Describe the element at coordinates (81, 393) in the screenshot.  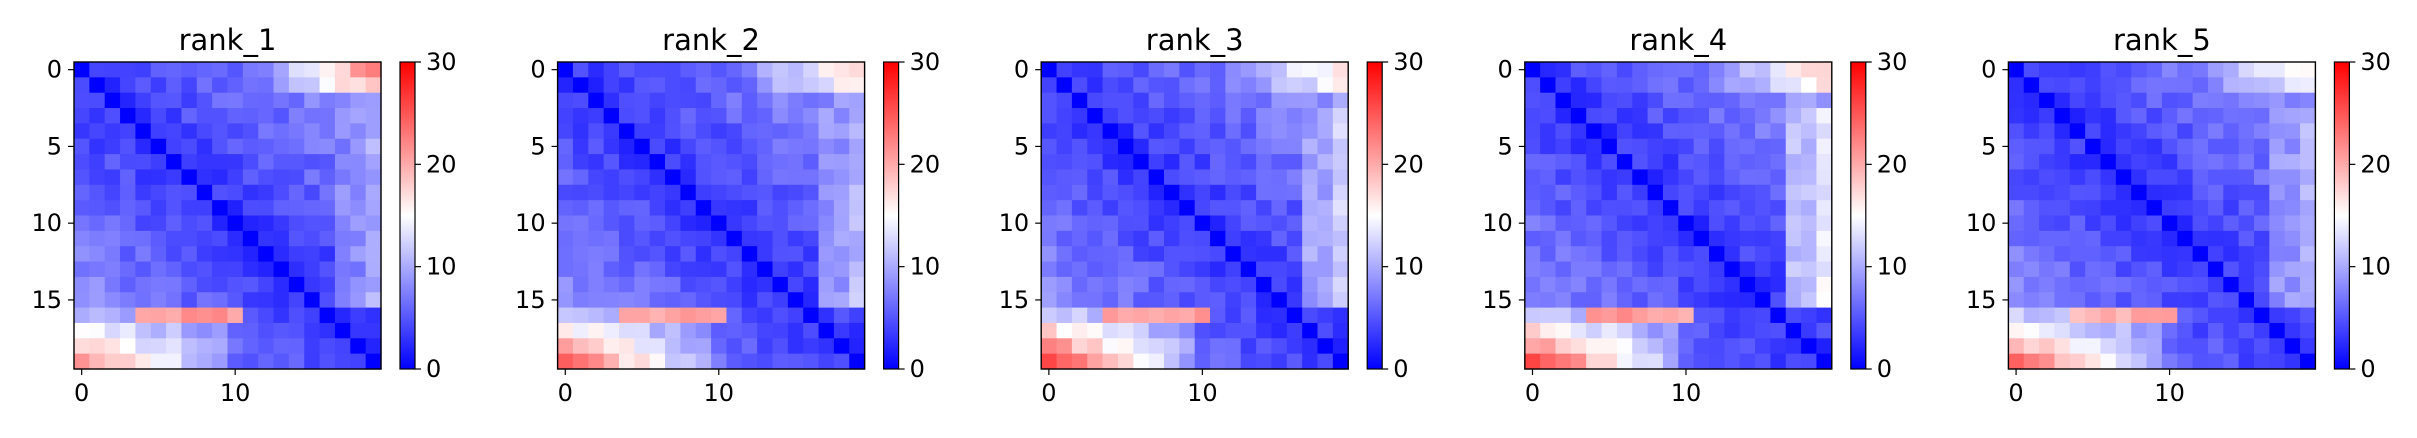
I see `x-tick-label: 0` at that location.